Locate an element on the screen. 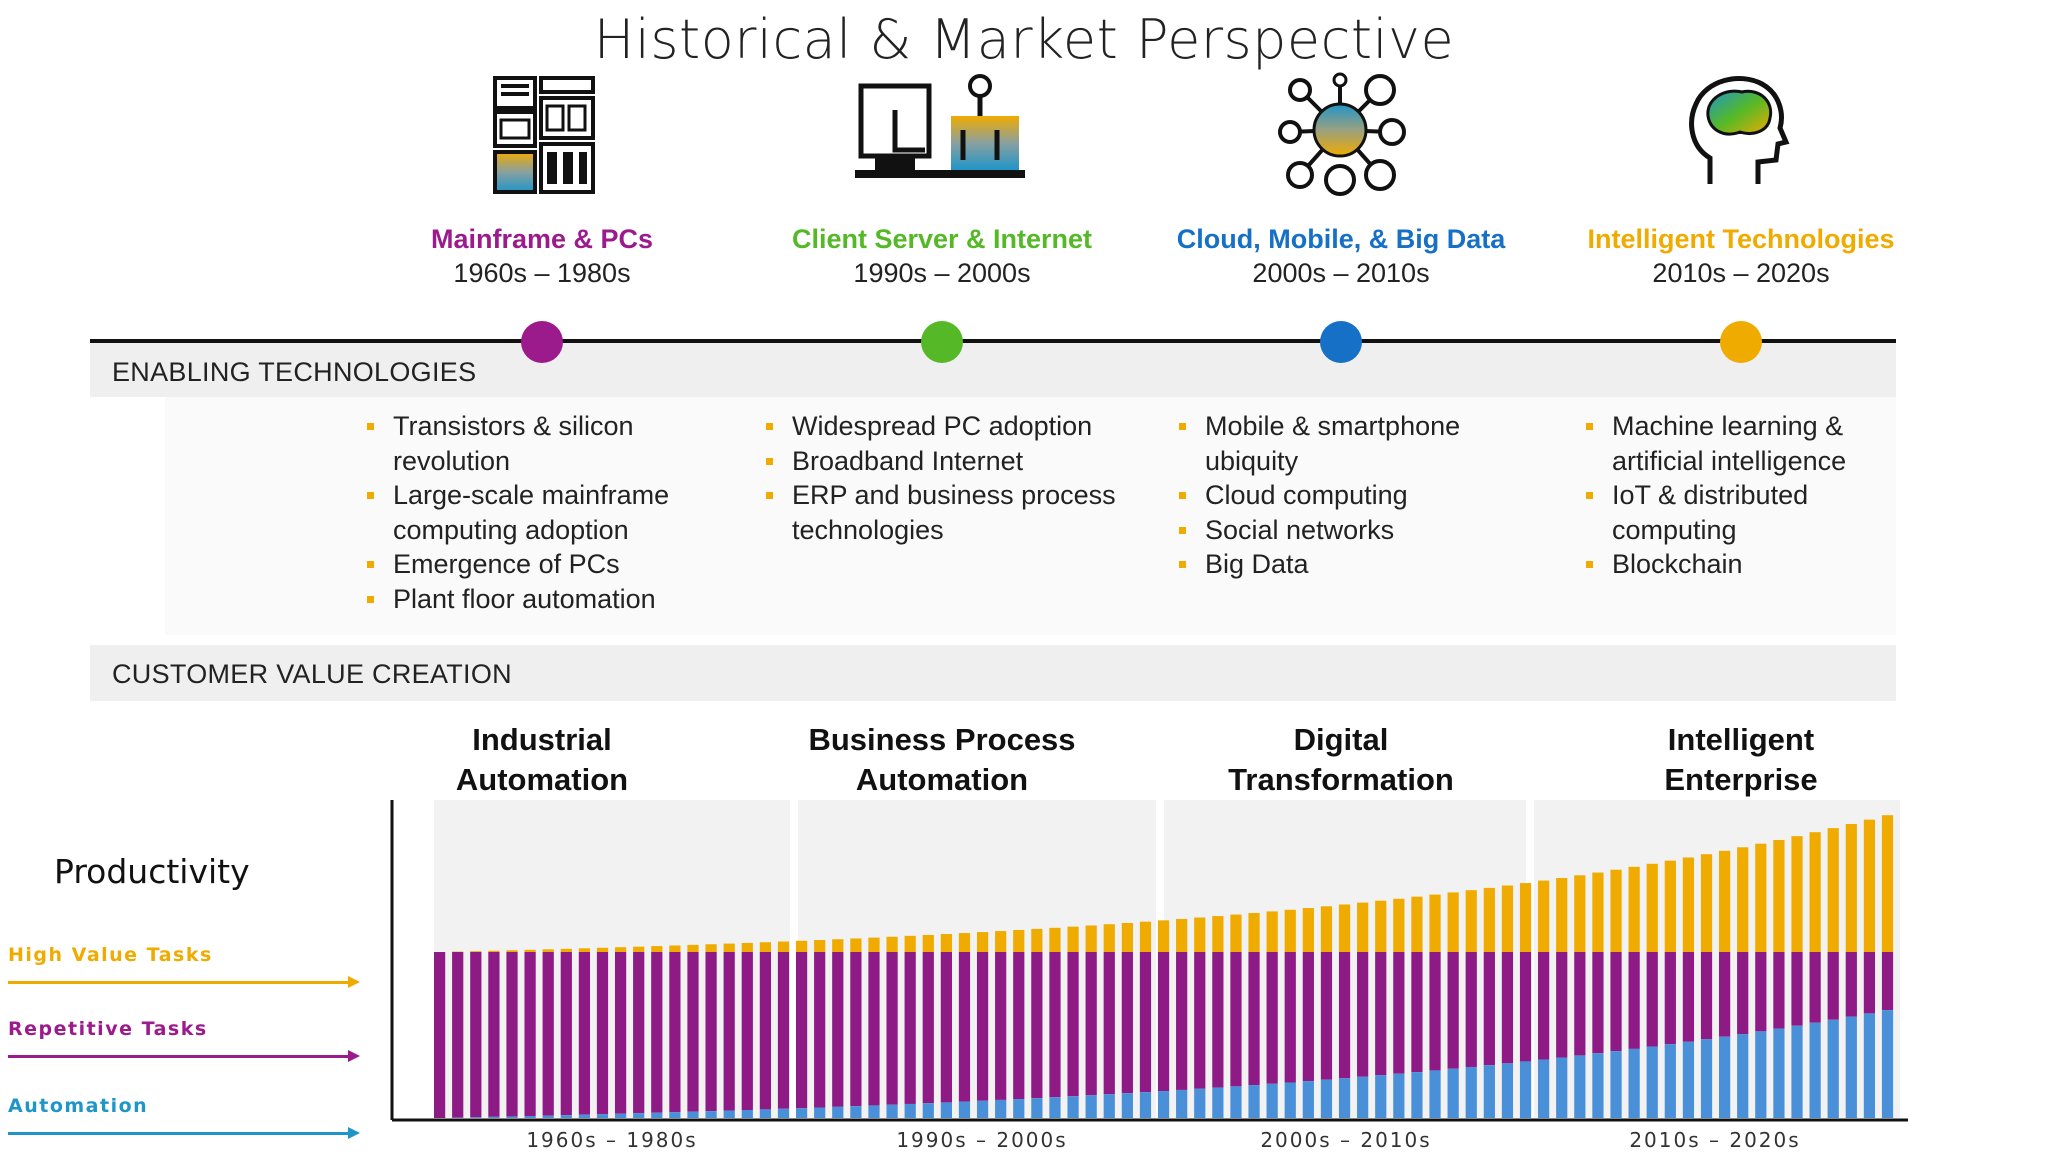 The width and height of the screenshot is (2048, 1152). legend-high-value: High Value Tasks is located at coordinates (184, 966).